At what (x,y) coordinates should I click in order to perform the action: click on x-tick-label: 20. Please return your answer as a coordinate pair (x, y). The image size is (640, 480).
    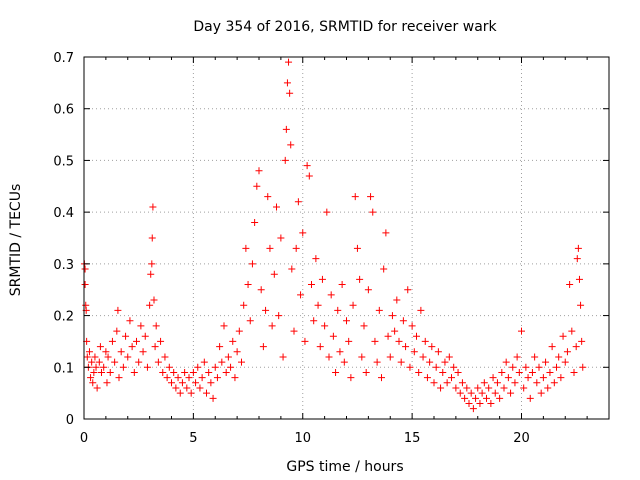
    Looking at the image, I should click on (521, 438).